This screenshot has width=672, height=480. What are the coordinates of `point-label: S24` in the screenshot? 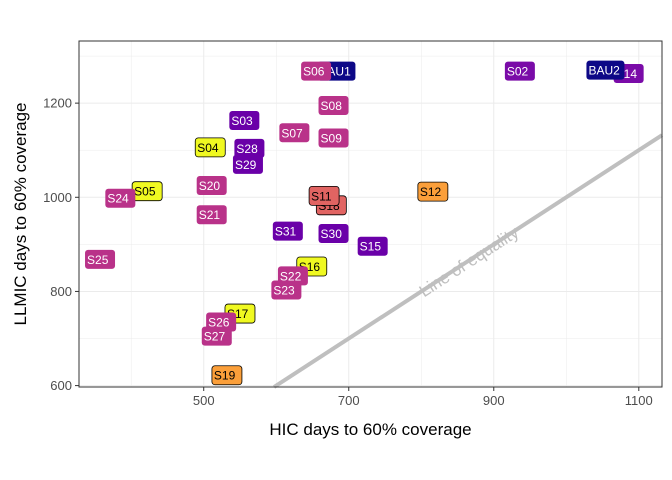 It's located at (118, 199).